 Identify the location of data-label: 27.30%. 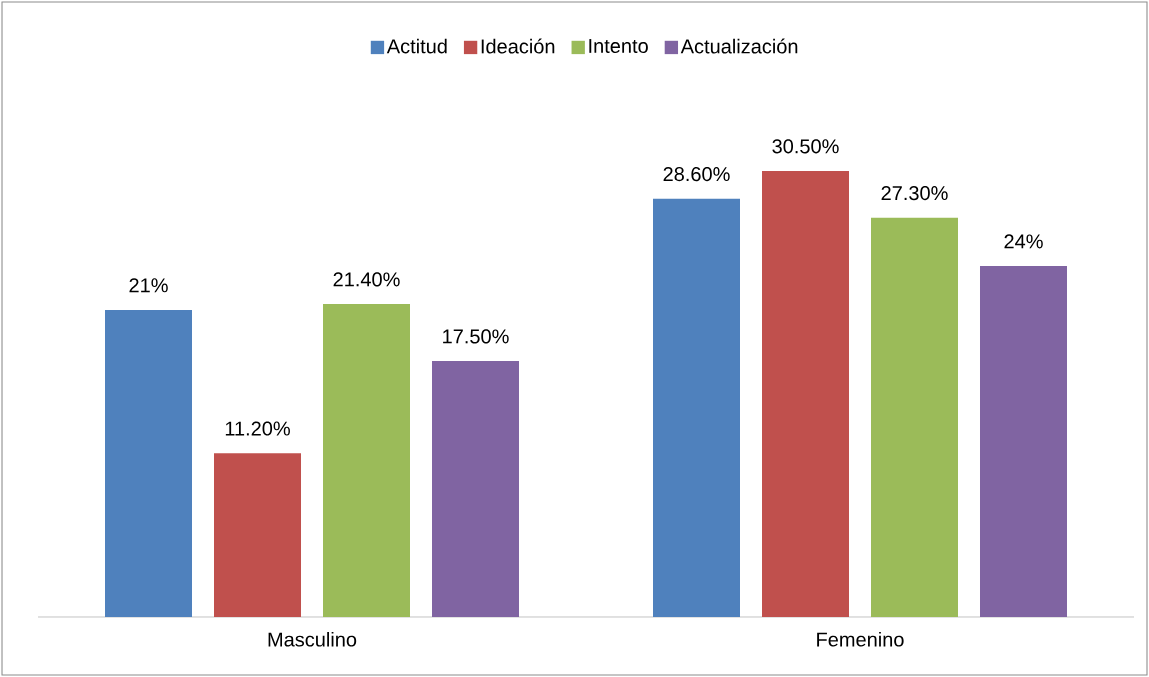
(914, 193).